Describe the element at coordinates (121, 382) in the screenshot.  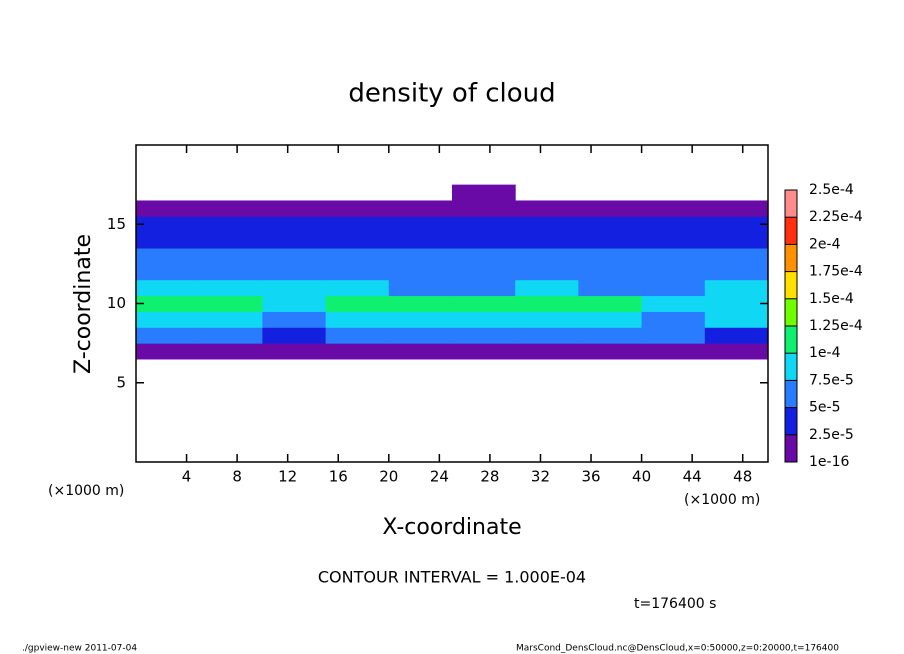
I see `y-tick-label: 5` at that location.